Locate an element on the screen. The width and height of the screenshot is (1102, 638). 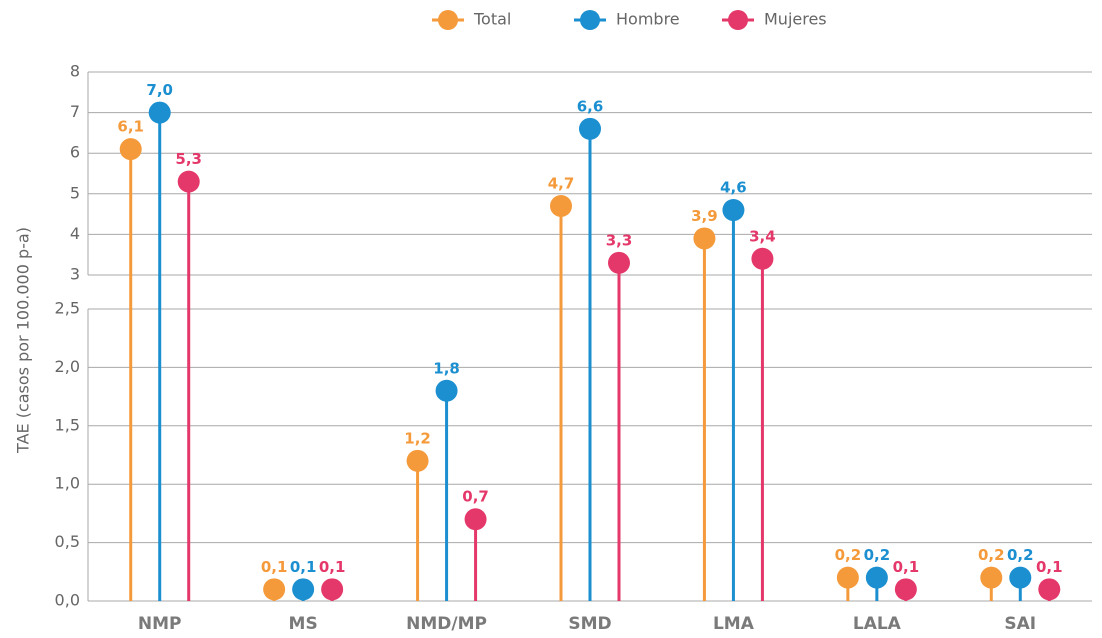
y-tick-label: 1,0 is located at coordinates (67, 483).